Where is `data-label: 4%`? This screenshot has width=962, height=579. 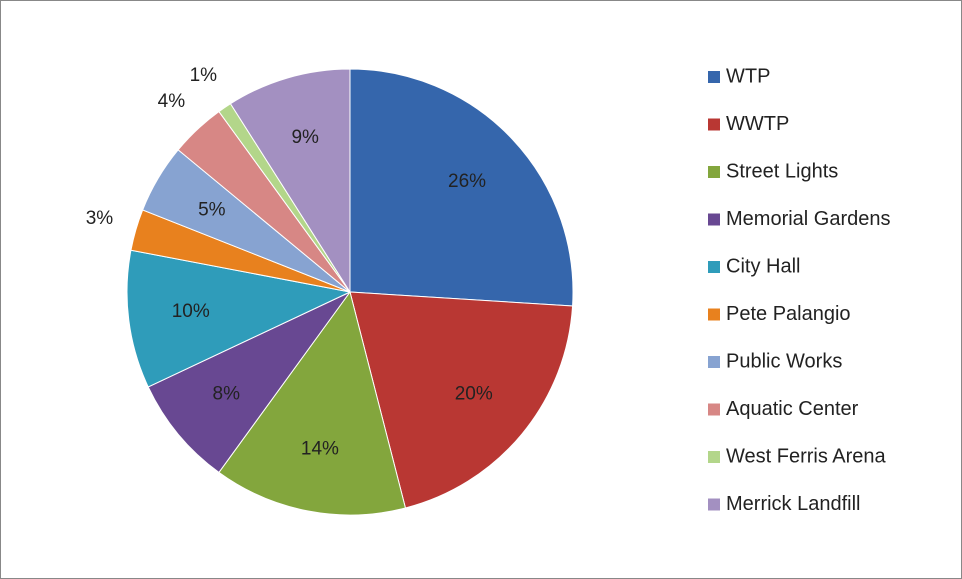 data-label: 4% is located at coordinates (172, 101).